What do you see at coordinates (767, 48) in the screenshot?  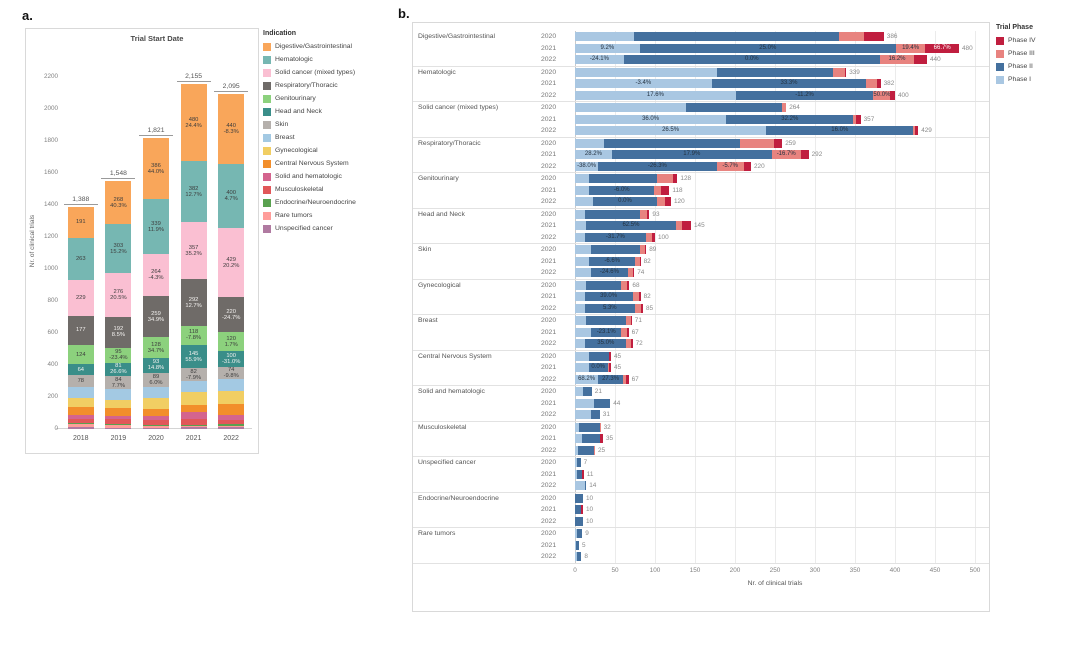 I see `bar-segment: 25.0%` at bounding box center [767, 48].